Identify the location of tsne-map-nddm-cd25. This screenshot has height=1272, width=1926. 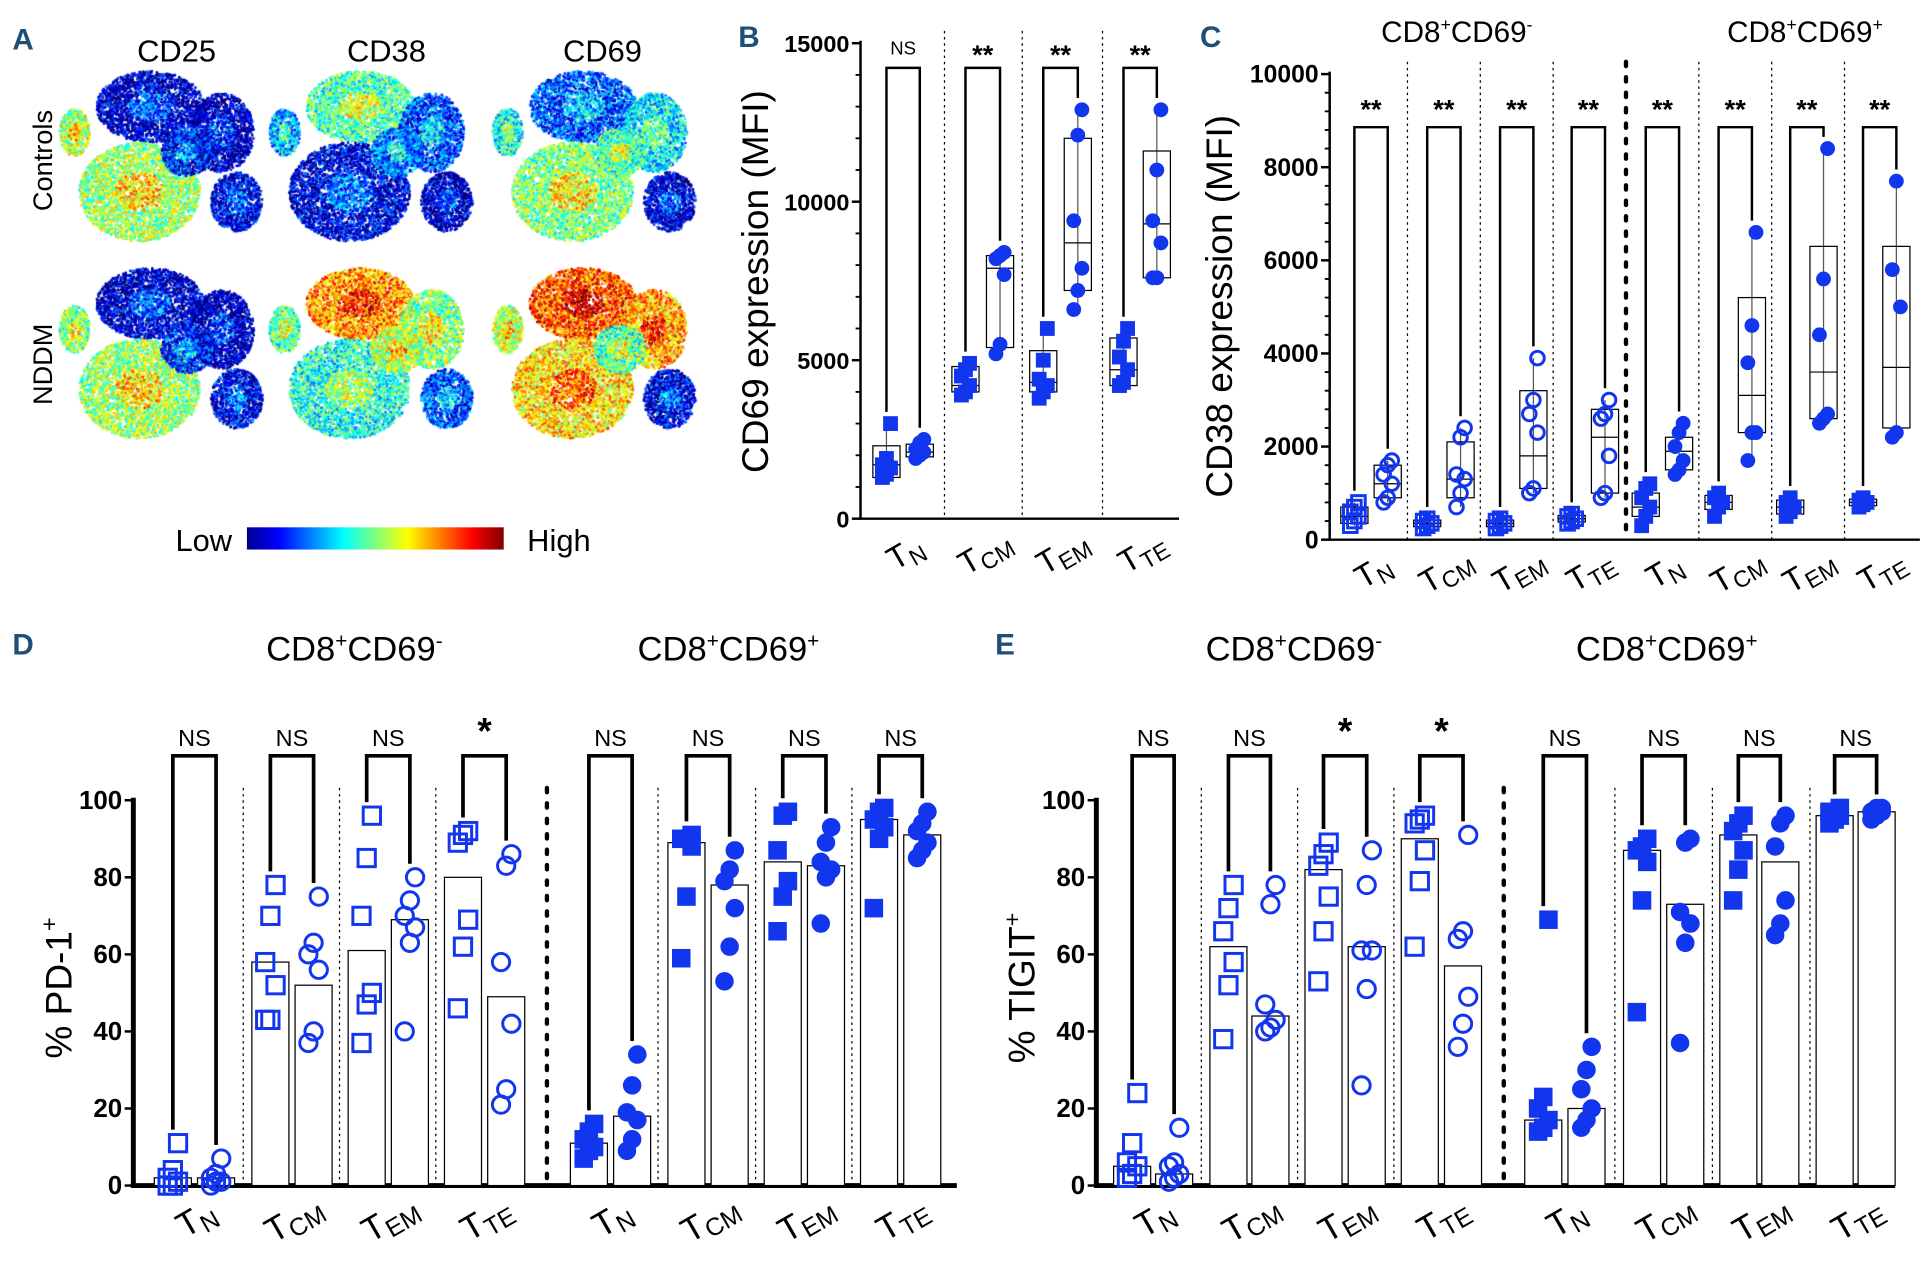
(160, 358).